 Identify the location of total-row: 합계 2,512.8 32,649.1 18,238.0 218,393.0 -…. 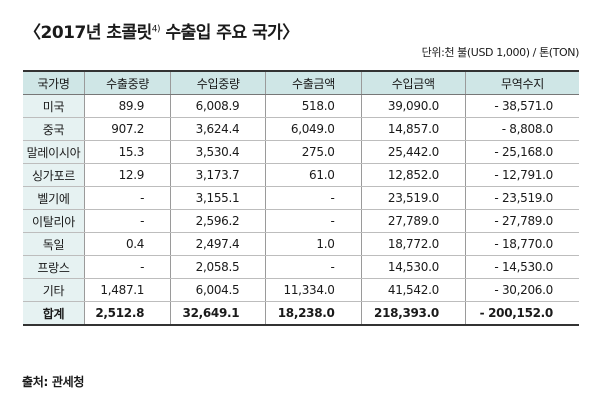
(301, 313).